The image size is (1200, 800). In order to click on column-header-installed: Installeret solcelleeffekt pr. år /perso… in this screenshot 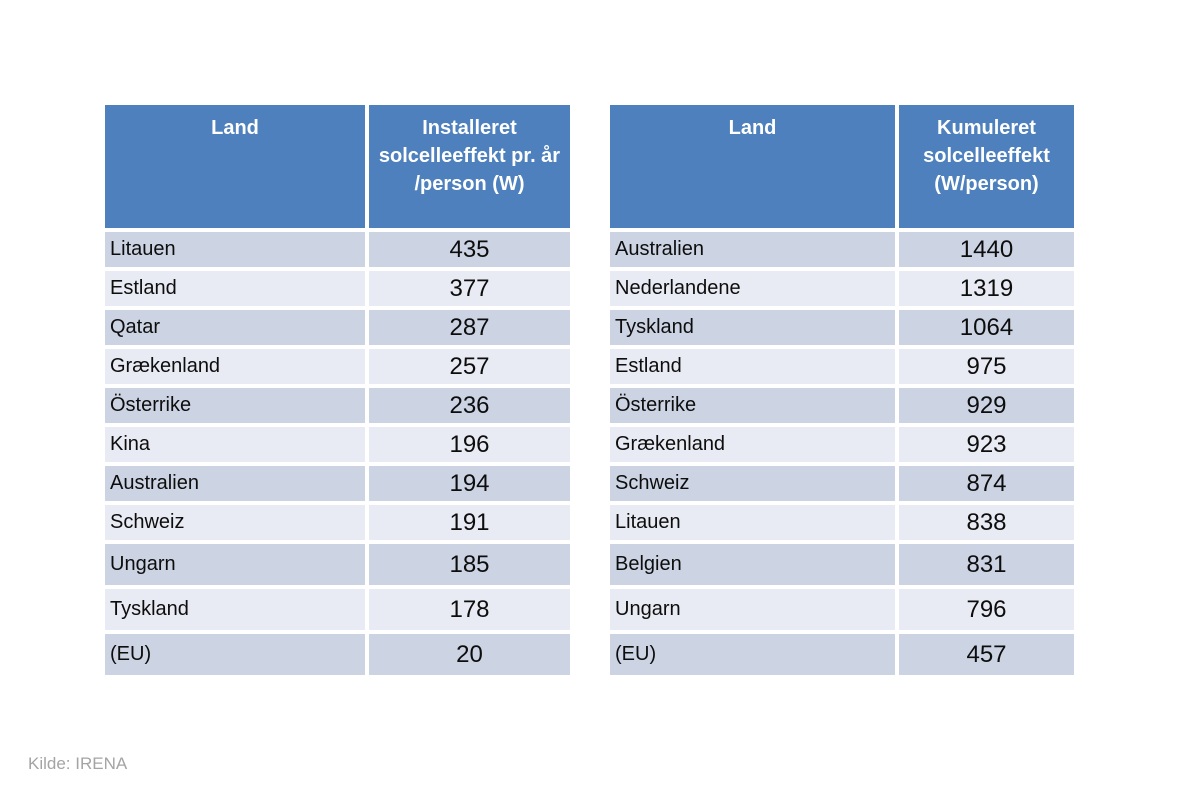, I will do `click(469, 166)`.